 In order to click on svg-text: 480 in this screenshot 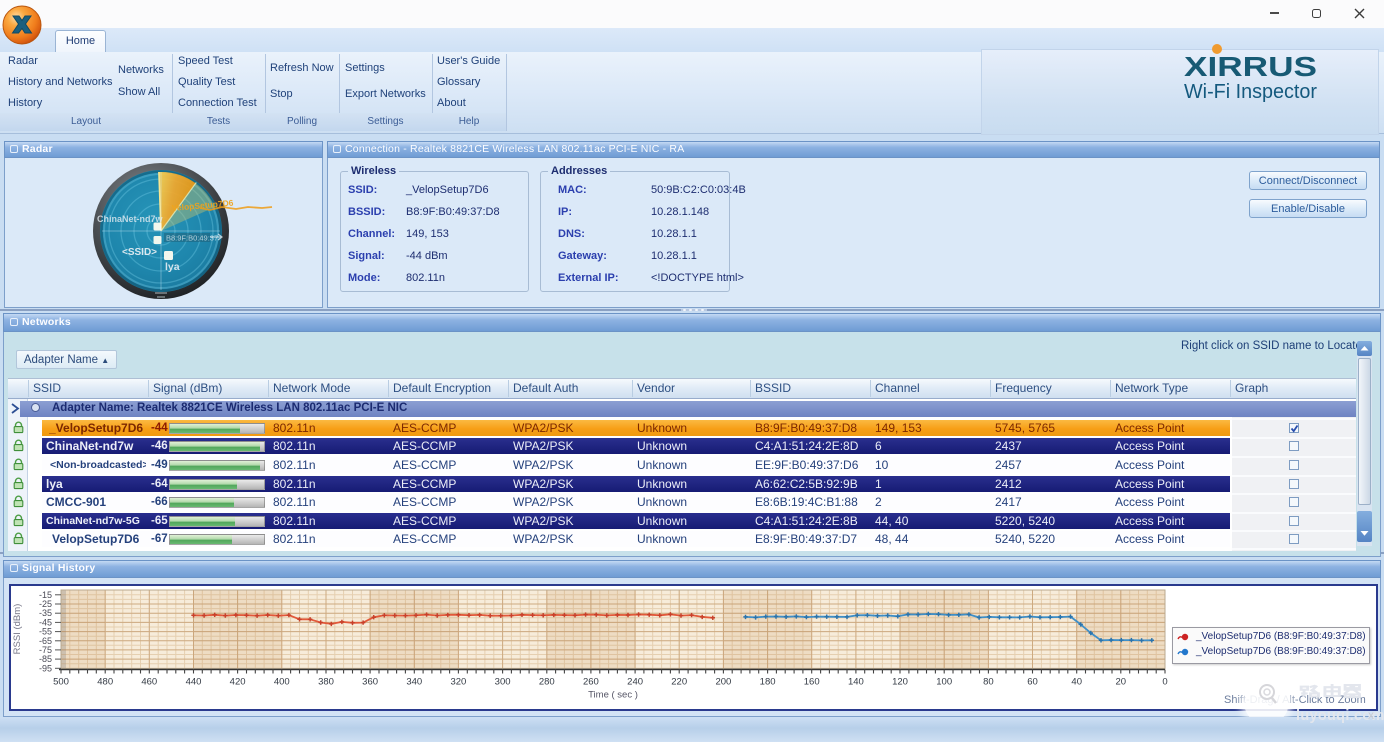, I will do `click(105, 682)`.